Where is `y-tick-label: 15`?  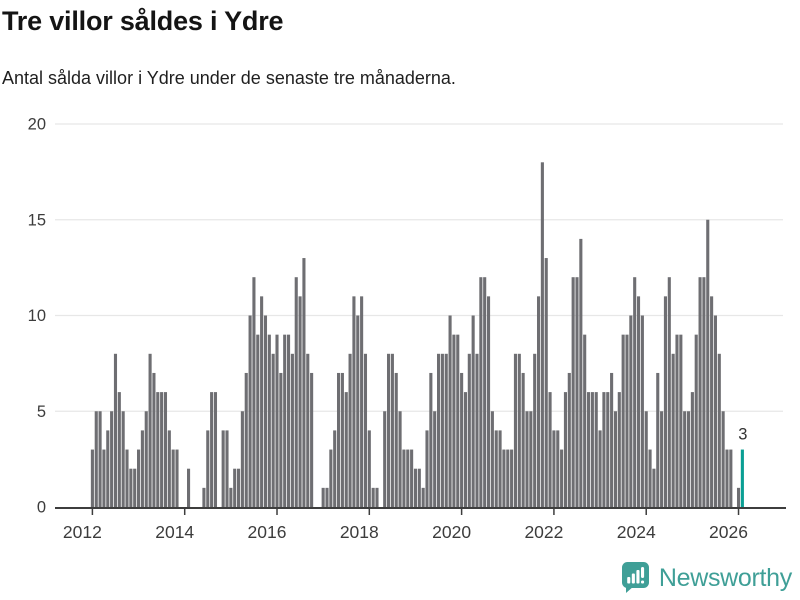 y-tick-label: 15 is located at coordinates (37, 220).